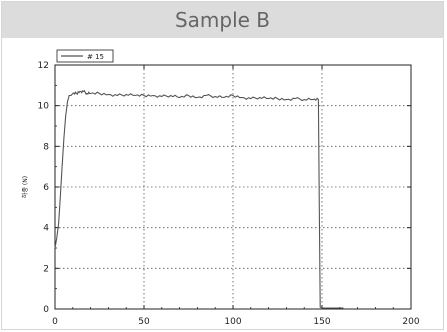 The height and width of the screenshot is (332, 447). What do you see at coordinates (321, 322) in the screenshot?
I see `x-tick-label: 150` at bounding box center [321, 322].